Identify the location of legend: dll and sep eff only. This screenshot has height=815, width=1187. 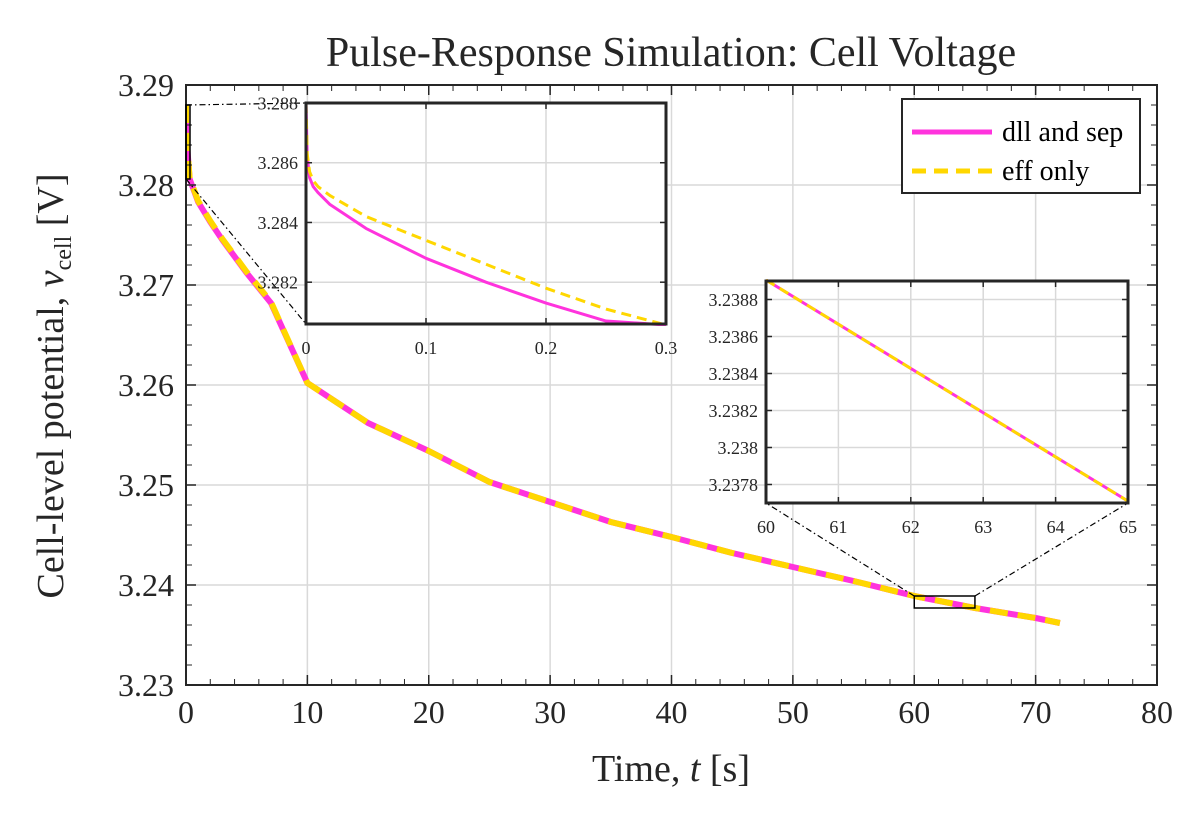
(1021, 146).